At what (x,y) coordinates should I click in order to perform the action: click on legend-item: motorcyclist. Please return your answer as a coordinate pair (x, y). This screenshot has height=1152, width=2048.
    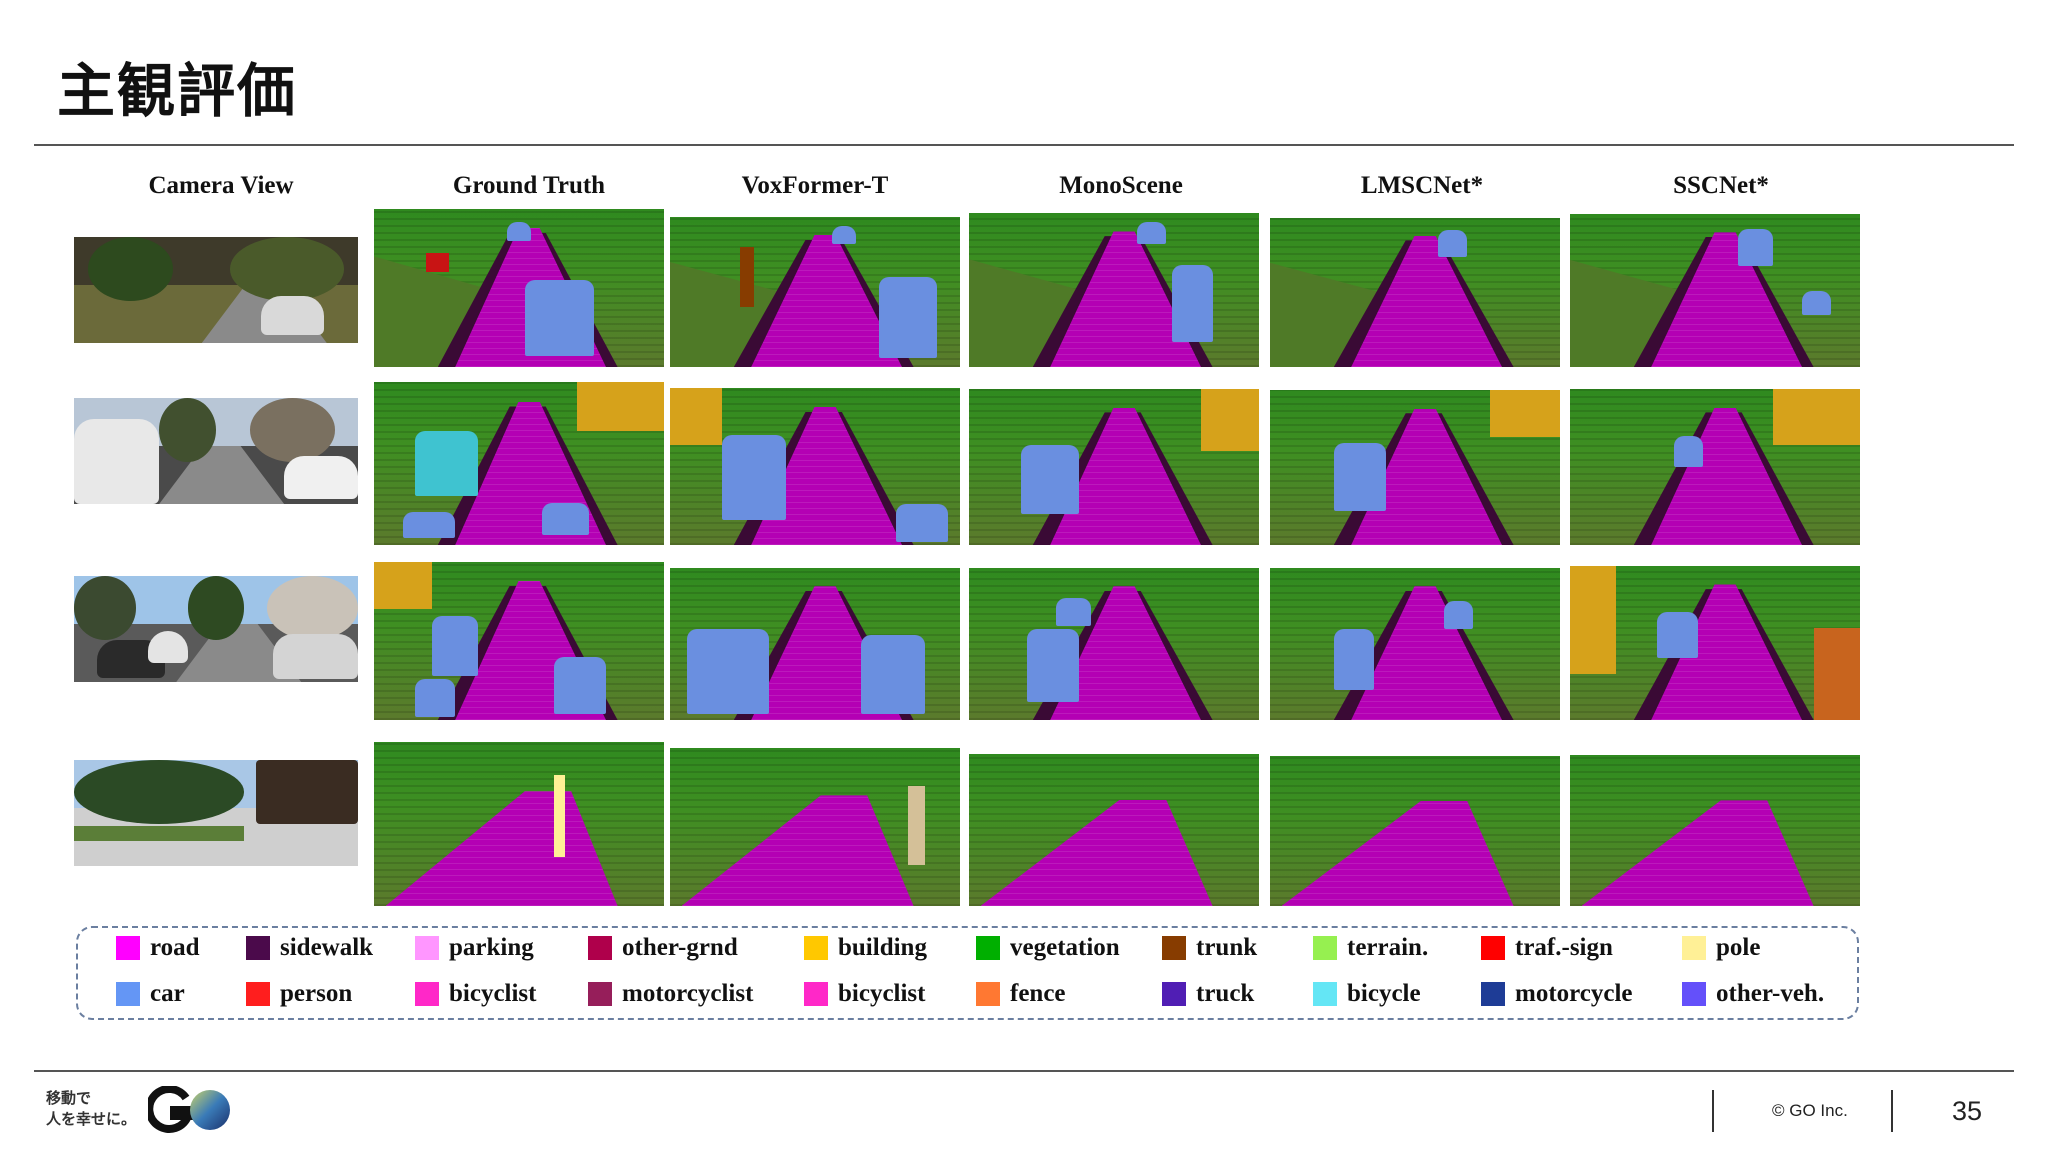
    Looking at the image, I should click on (670, 994).